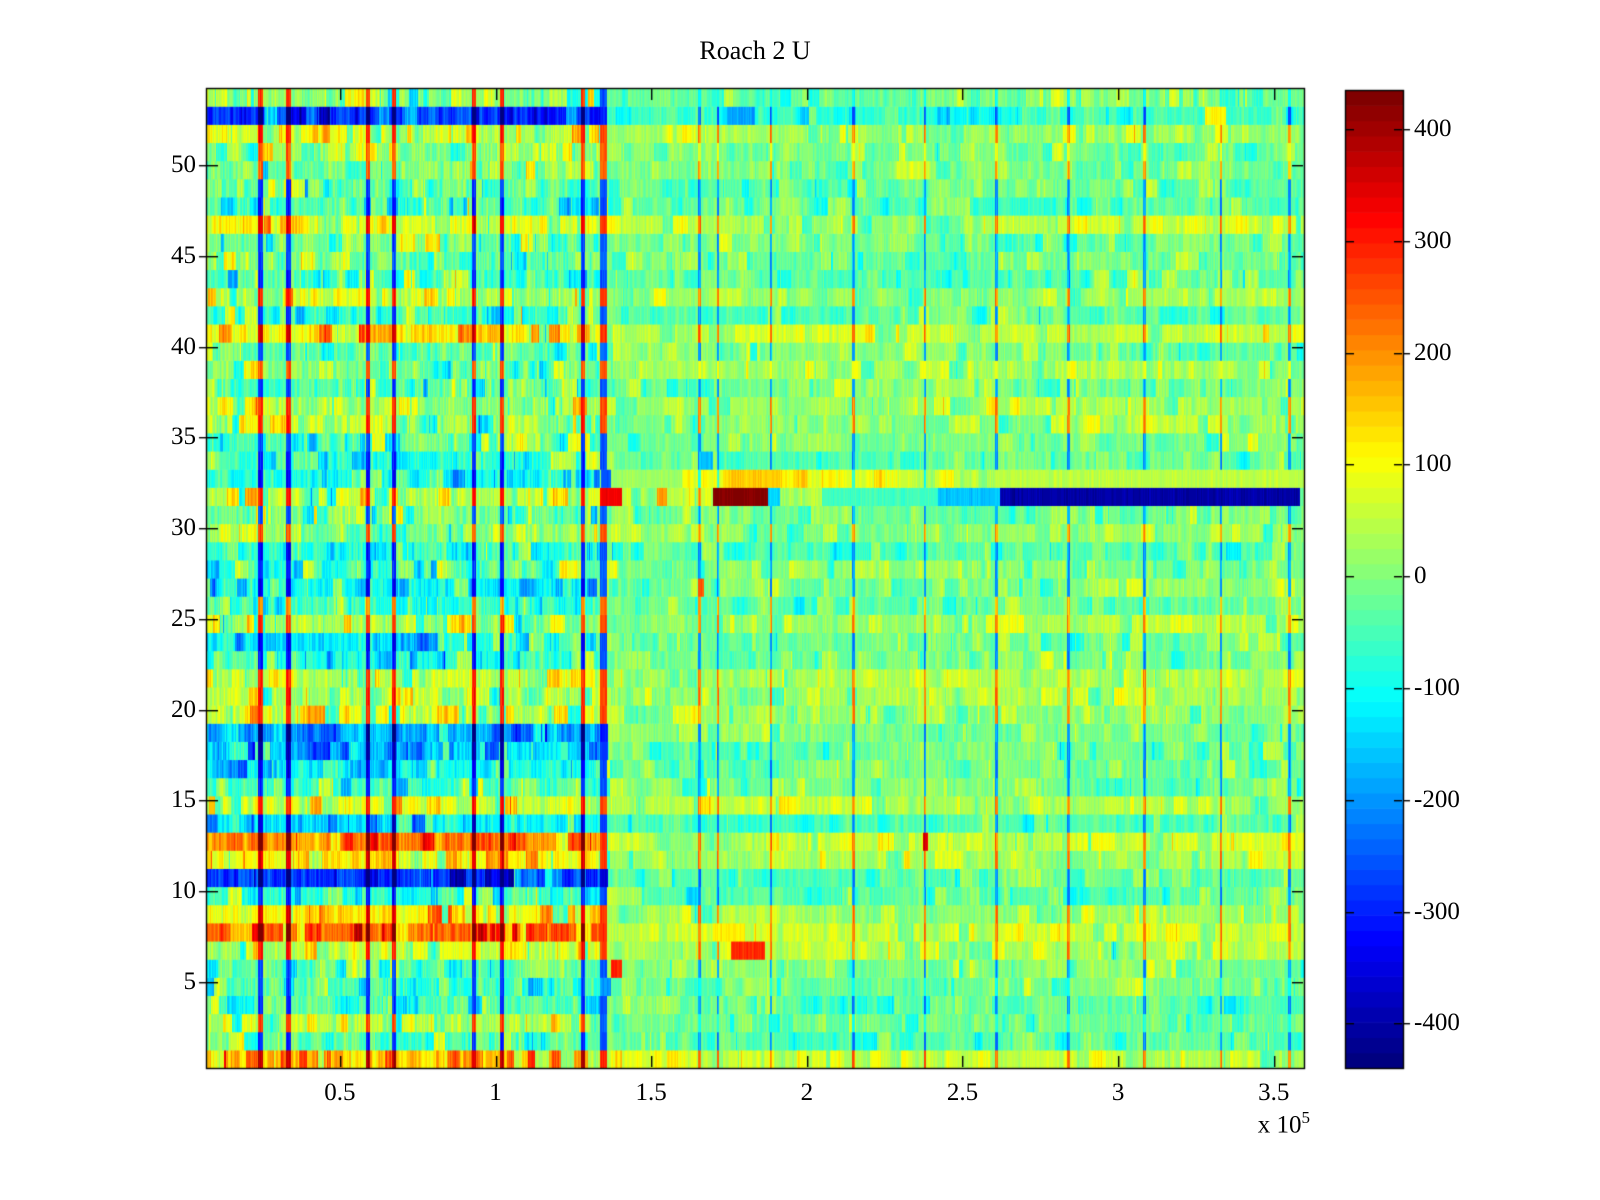 The width and height of the screenshot is (1600, 1200). What do you see at coordinates (1437, 1023) in the screenshot?
I see `colorbar-tick-label: -400` at bounding box center [1437, 1023].